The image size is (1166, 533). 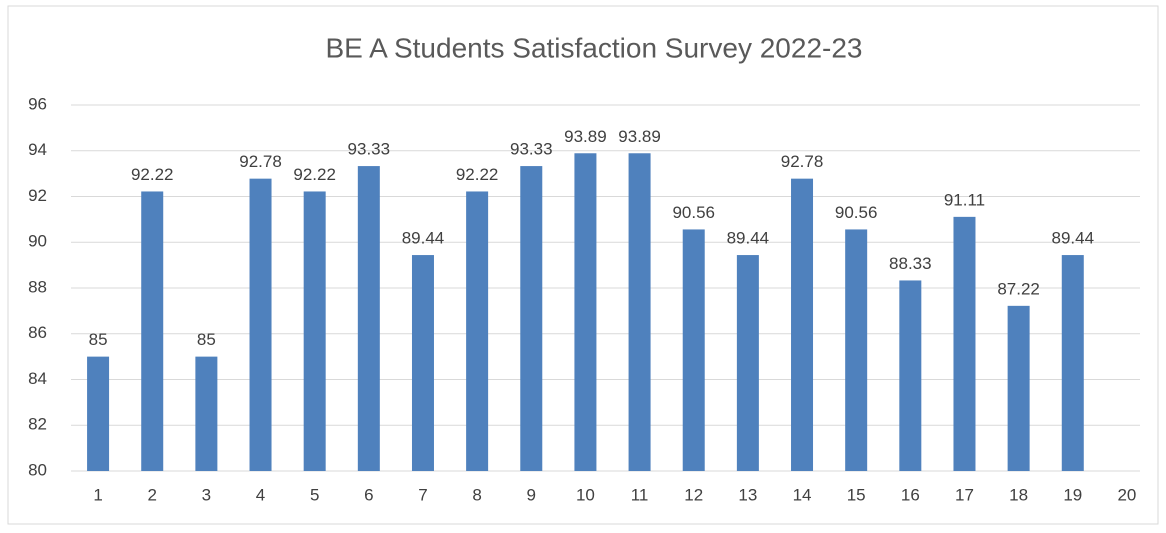 I want to click on x-tick-label: 20, so click(x=1126, y=494).